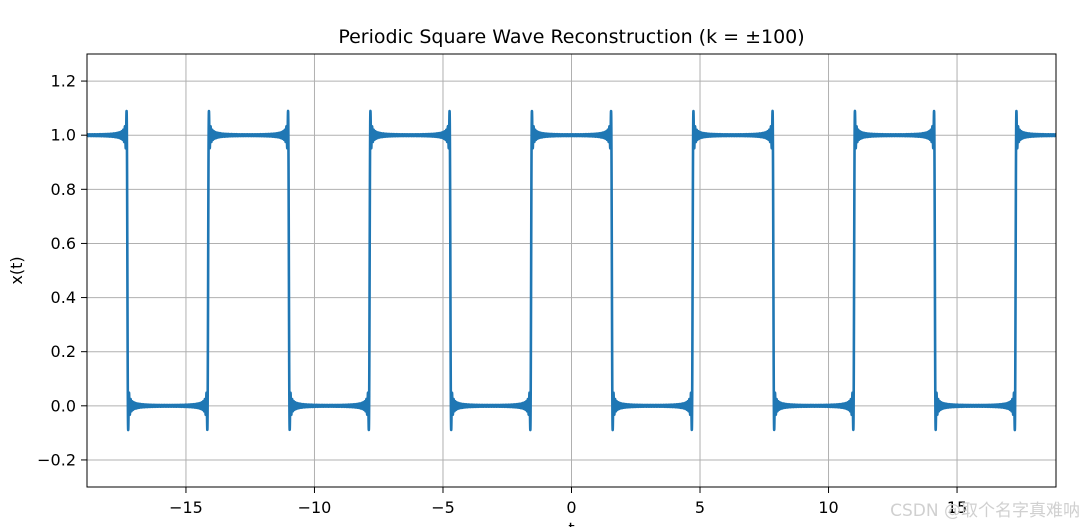  Describe the element at coordinates (56, 459) in the screenshot. I see `y-tick-label: −0.2` at that location.